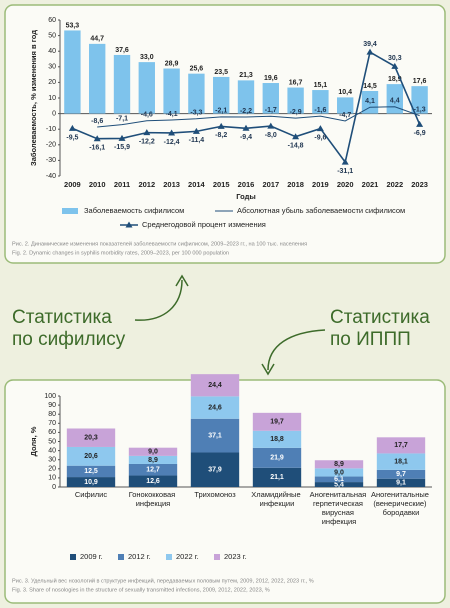  What do you see at coordinates (401, 462) in the screenshot?
I see `value-label: 18,1` at bounding box center [401, 462].